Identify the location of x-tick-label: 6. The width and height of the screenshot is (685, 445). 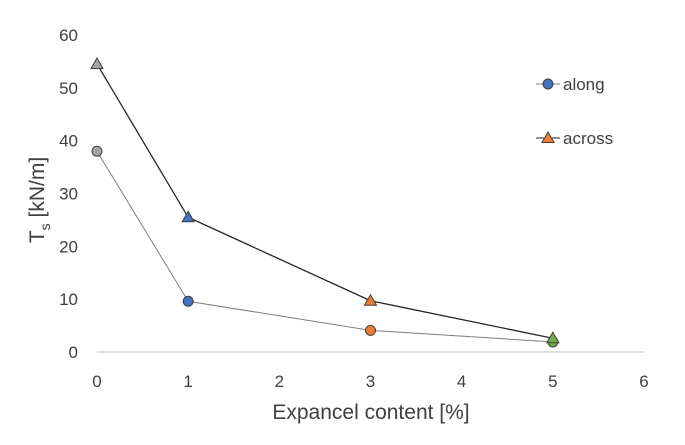
(643, 381).